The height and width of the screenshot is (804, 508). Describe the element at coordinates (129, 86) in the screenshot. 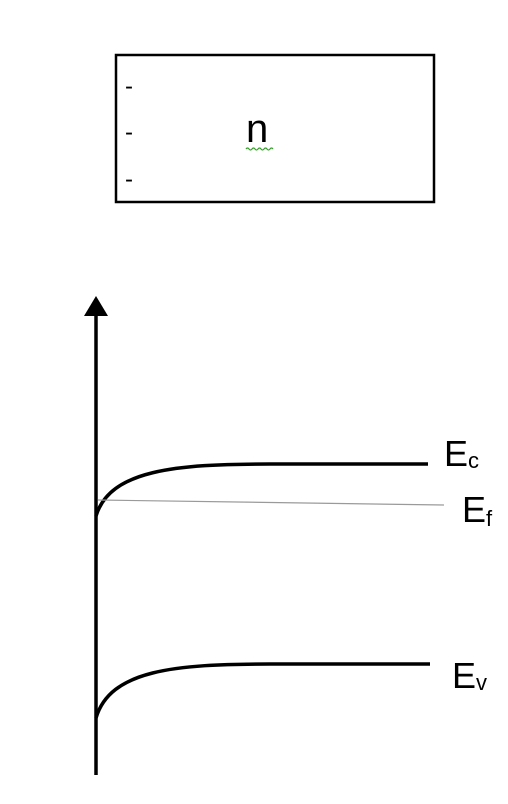

I see `surface-charge-1: -` at that location.